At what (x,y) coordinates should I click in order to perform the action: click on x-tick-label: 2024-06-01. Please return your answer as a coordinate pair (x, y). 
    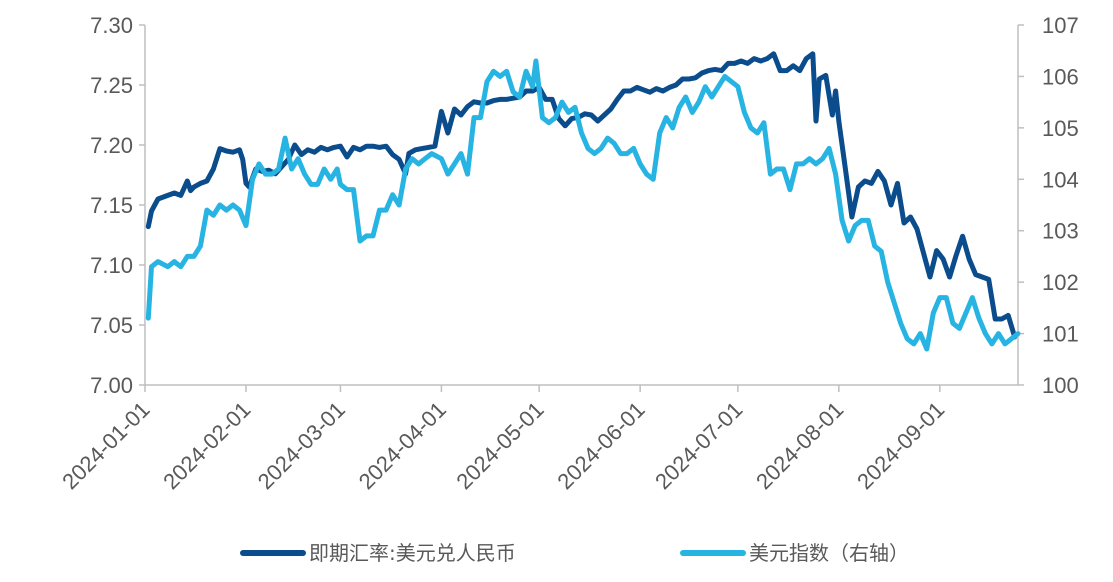
    Looking at the image, I should click on (600, 445).